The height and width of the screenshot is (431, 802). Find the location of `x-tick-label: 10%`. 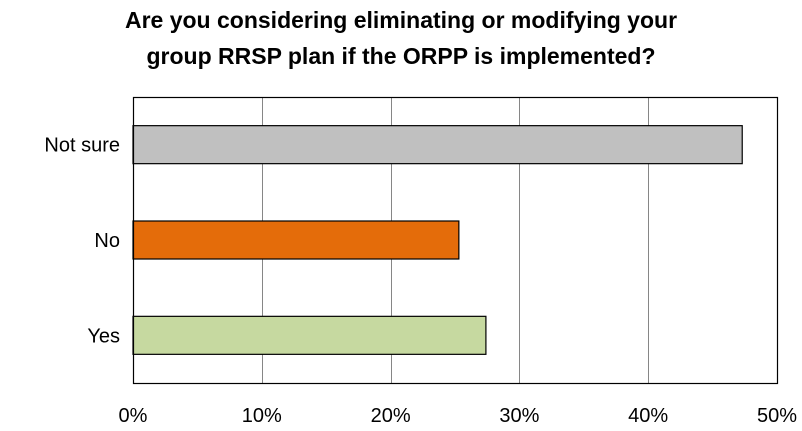

x-tick-label: 10% is located at coordinates (262, 416).